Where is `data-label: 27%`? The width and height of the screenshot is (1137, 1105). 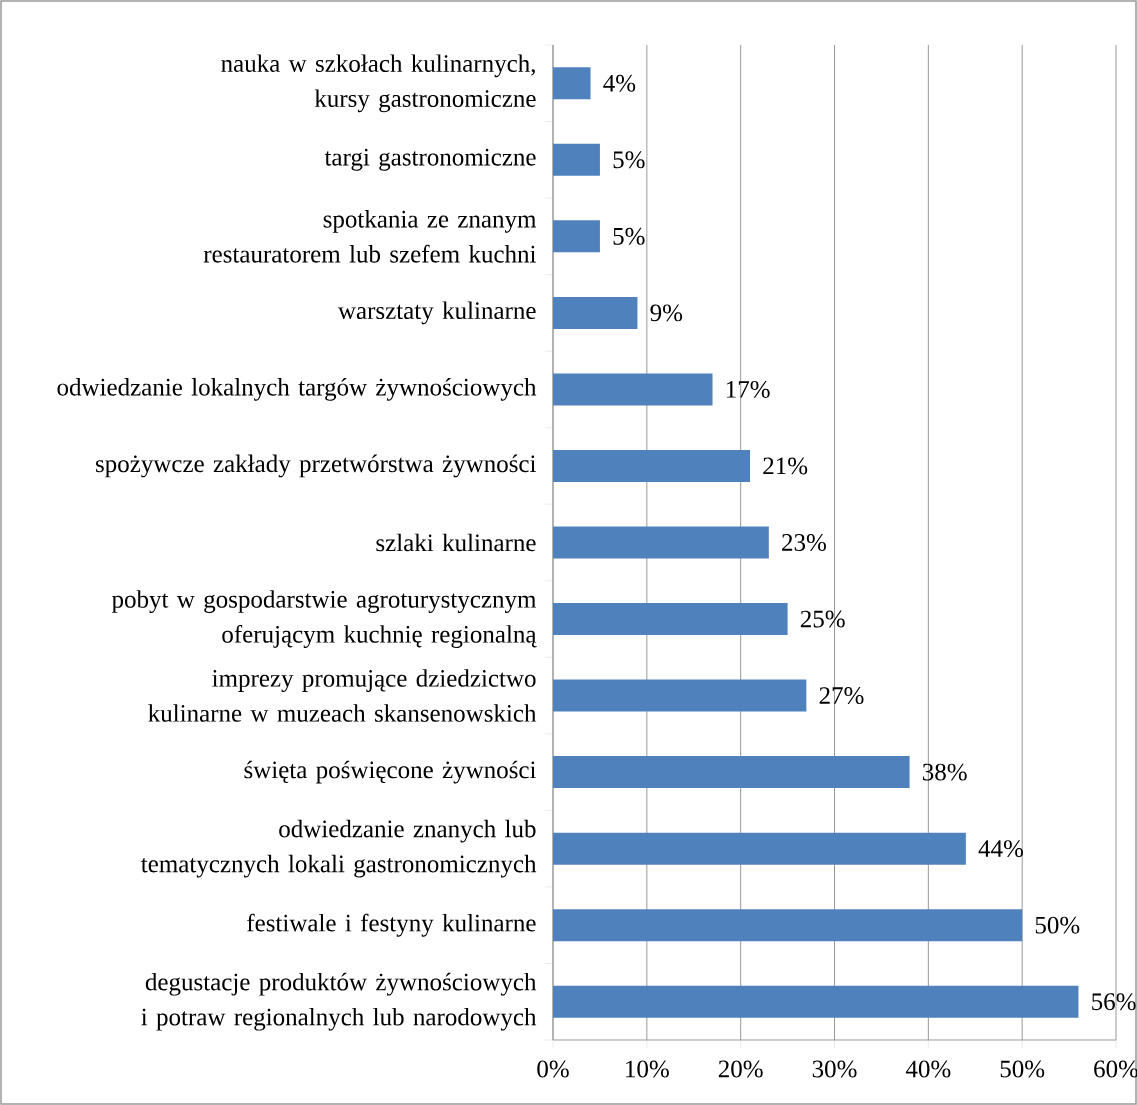 data-label: 27% is located at coordinates (841, 696).